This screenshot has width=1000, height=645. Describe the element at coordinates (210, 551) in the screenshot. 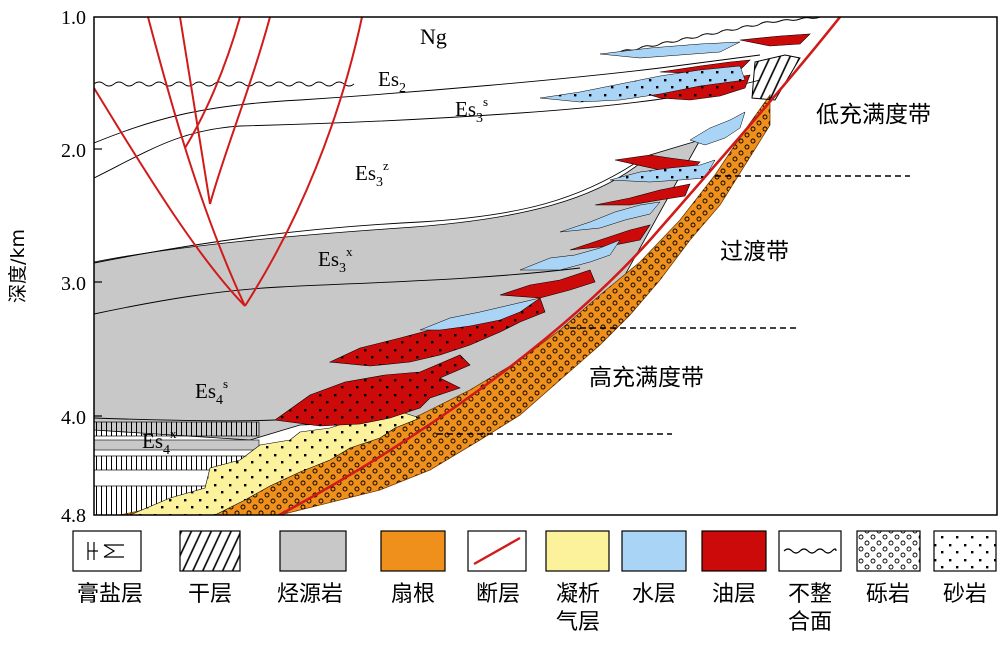

I see `legend-swatch-dry` at that location.